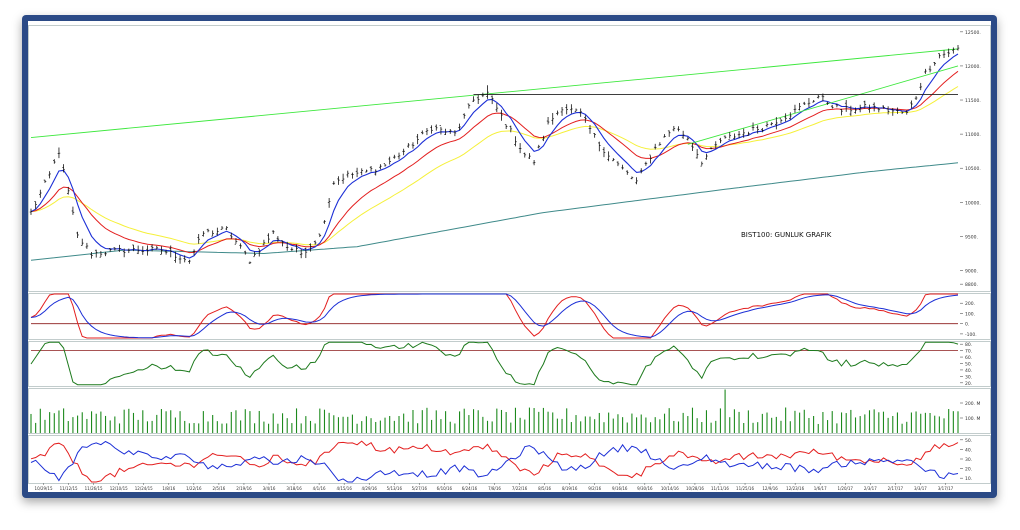  What do you see at coordinates (770, 488) in the screenshot?
I see `x-tick-label: 12/9/16` at bounding box center [770, 488].